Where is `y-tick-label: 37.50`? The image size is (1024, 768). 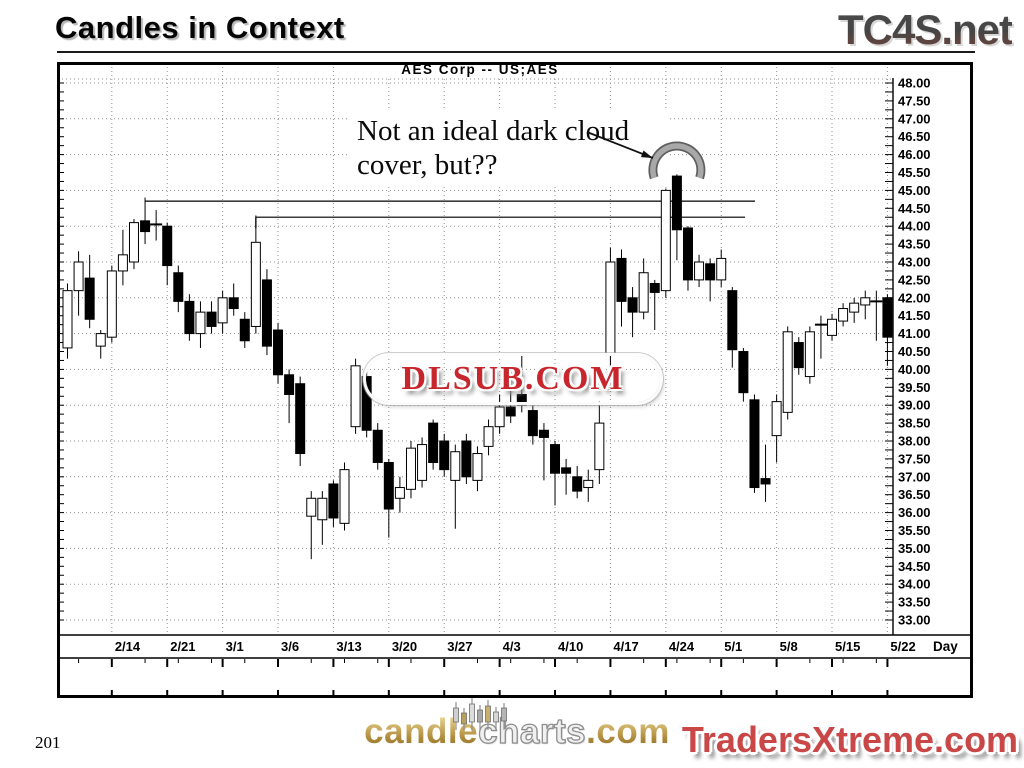 y-tick-label: 37.50 is located at coordinates (914, 458).